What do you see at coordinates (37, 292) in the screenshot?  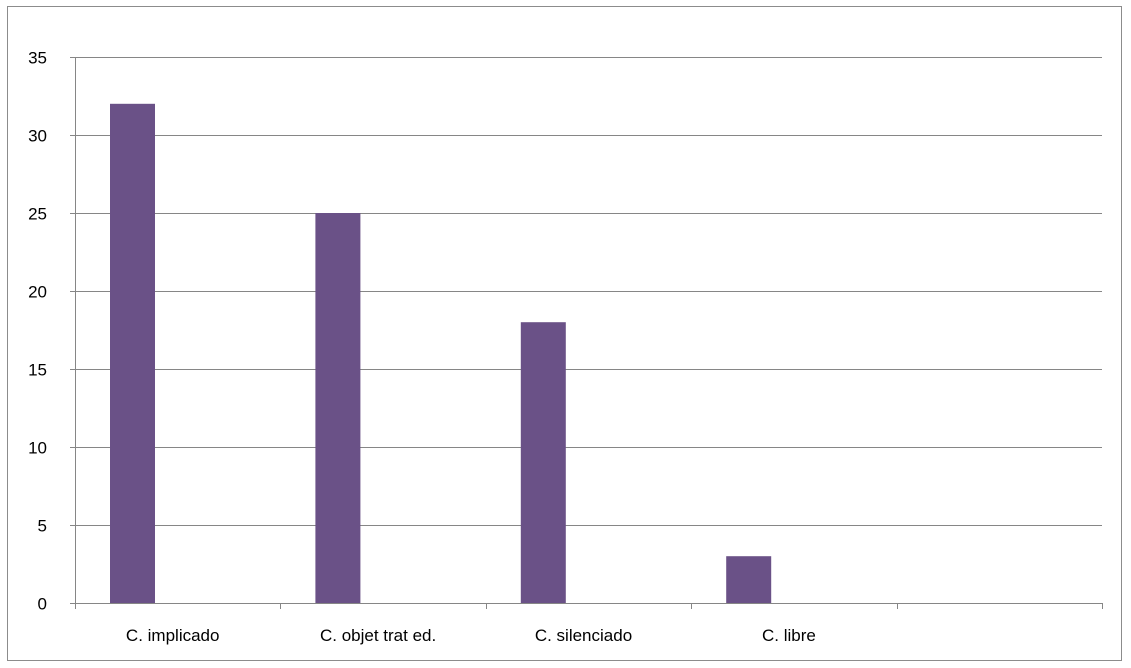 I see `y-tick-label: 20` at bounding box center [37, 292].